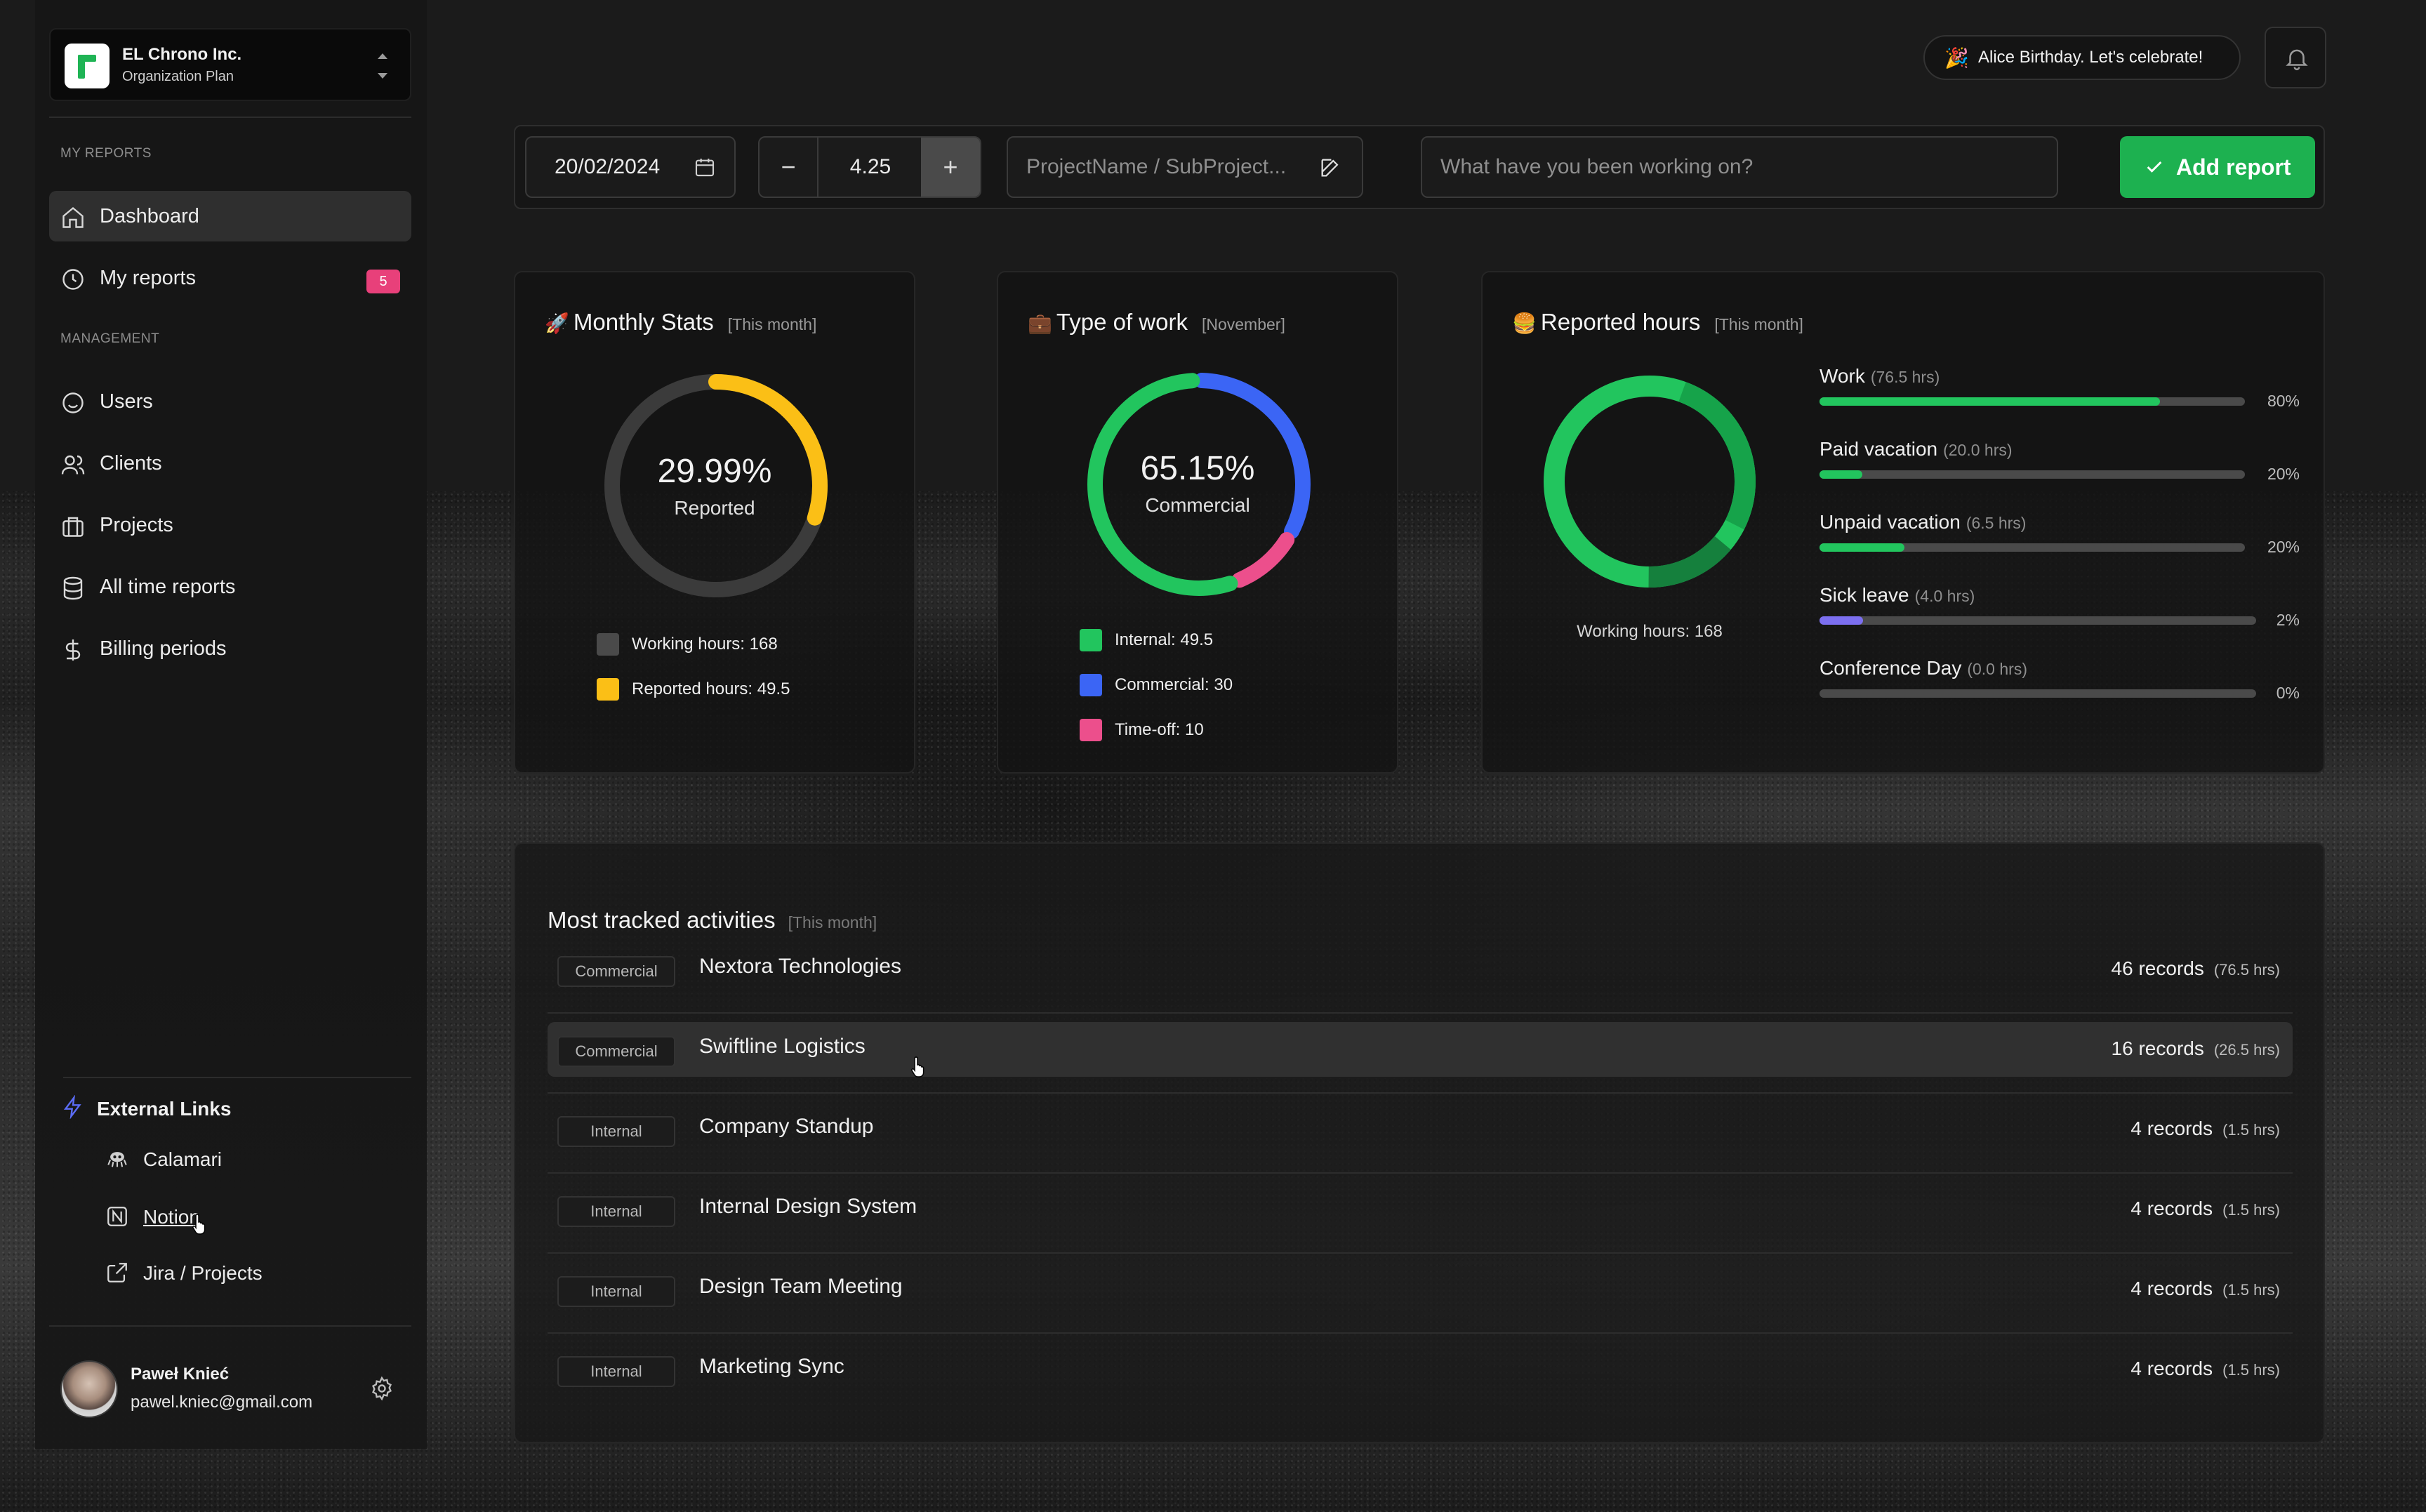 The width and height of the screenshot is (2426, 1512). Describe the element at coordinates (1040, 323) in the screenshot. I see `briefcase-emoji-icon: 💼` at that location.